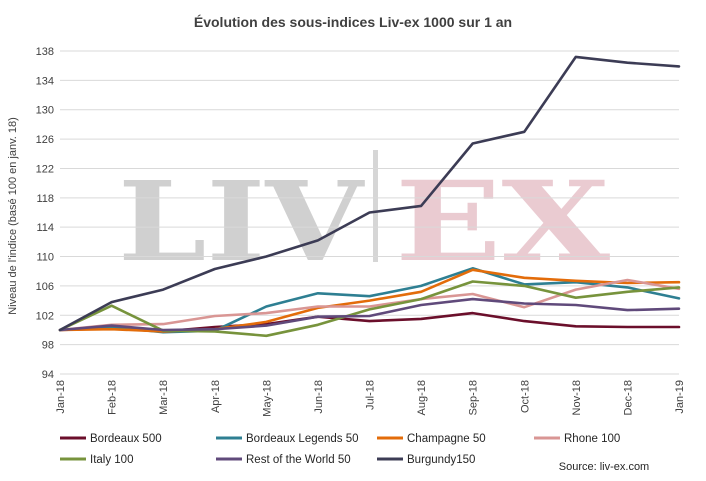 The height and width of the screenshot is (481, 706). What do you see at coordinates (525, 396) in the screenshot?
I see `x-tick-label: Oct-18` at bounding box center [525, 396].